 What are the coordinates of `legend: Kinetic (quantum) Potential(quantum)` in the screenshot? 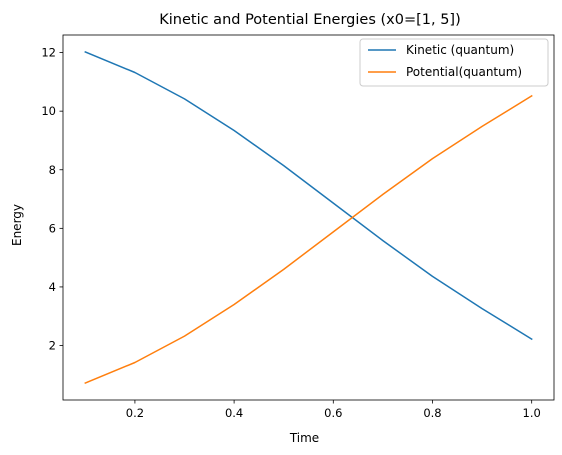 It's located at (454, 62).